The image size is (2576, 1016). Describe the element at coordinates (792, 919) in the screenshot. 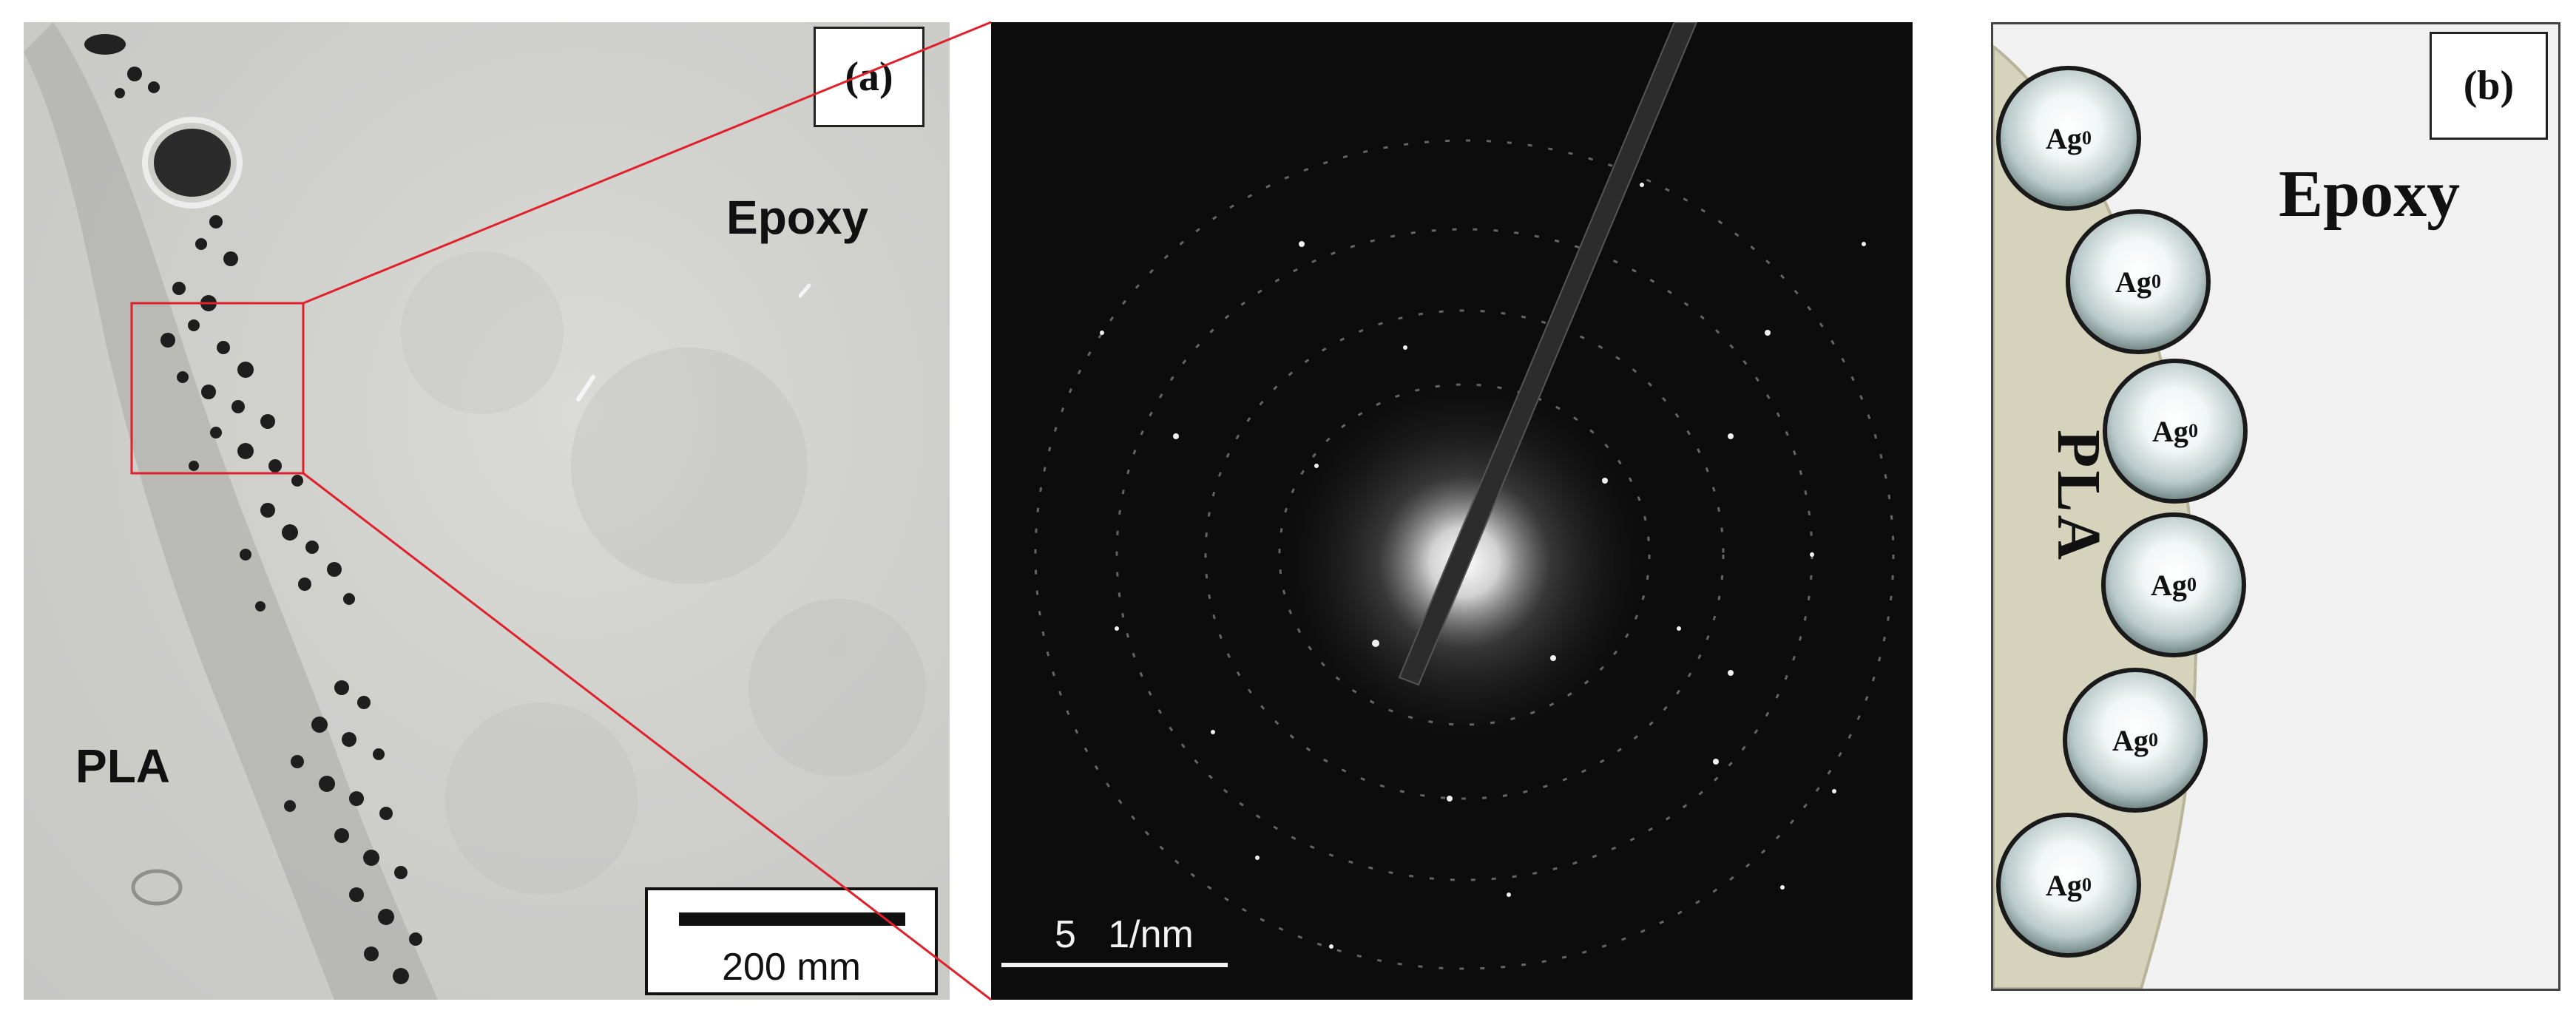

I see `scale-bar` at that location.